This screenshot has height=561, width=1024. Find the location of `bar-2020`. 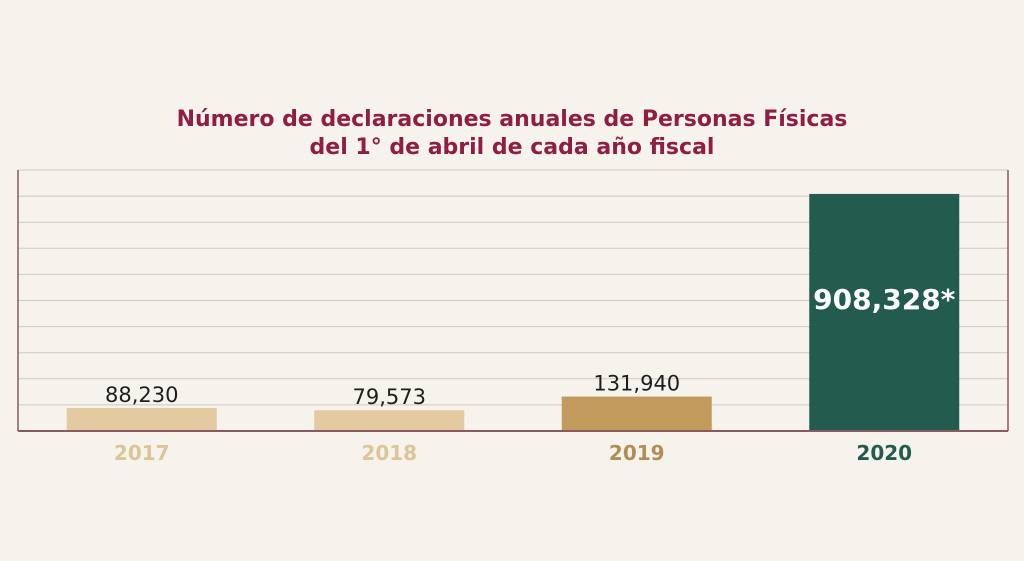

bar-2020 is located at coordinates (884, 312).